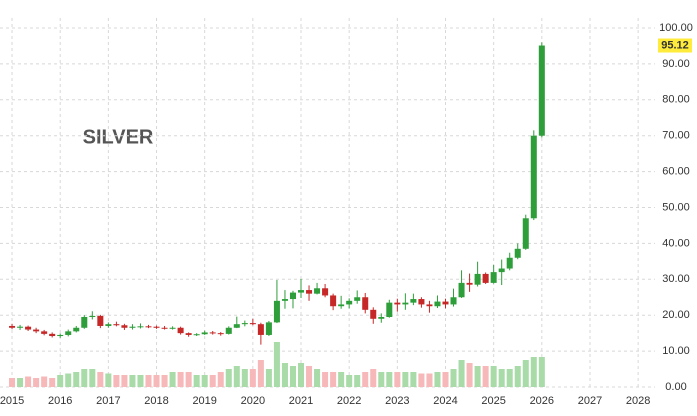 The height and width of the screenshot is (416, 697). Describe the element at coordinates (301, 401) in the screenshot. I see `x-tick-label: 2021` at that location.